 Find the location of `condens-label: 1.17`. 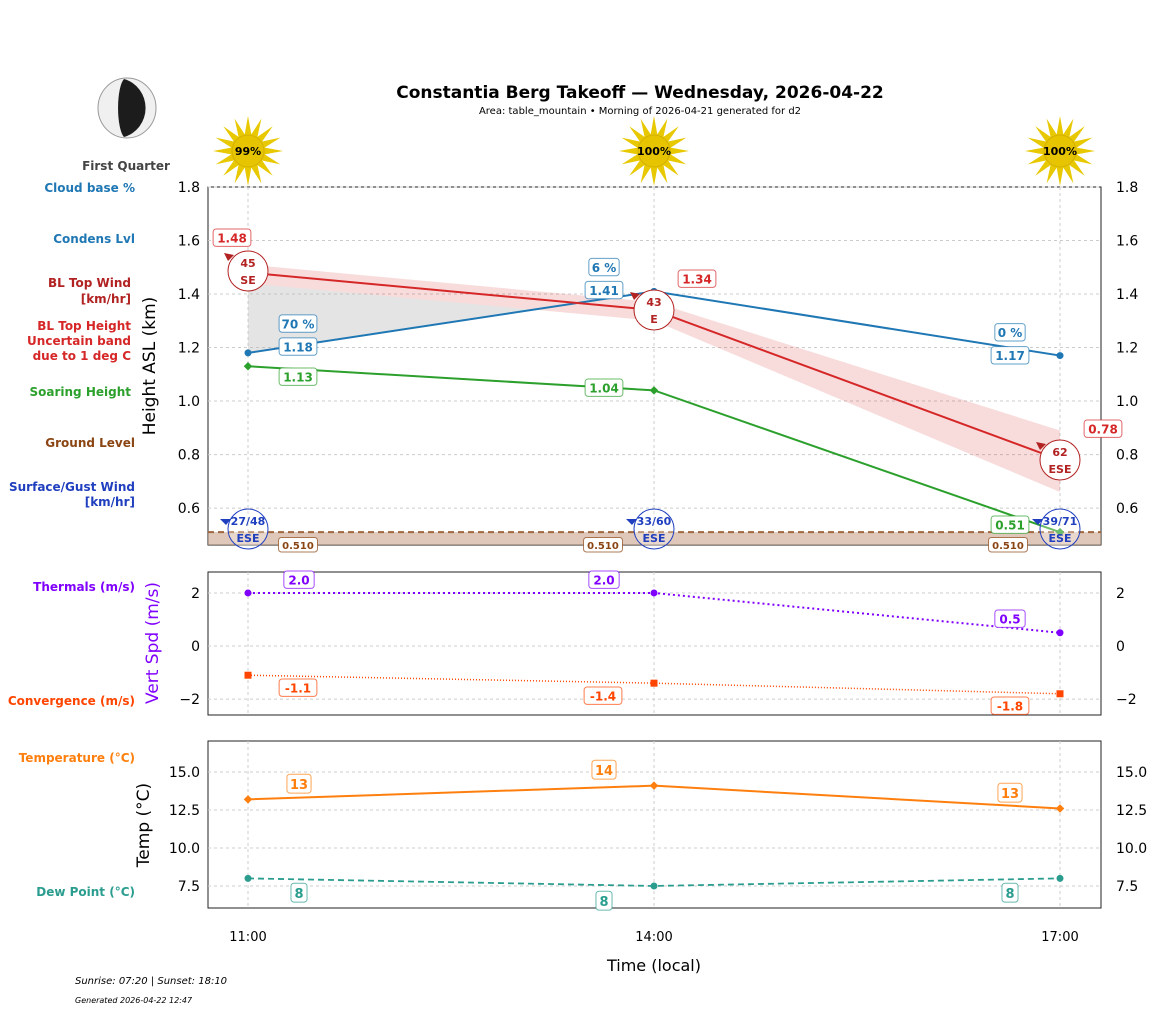

condens-label: 1.17 is located at coordinates (1010, 356).